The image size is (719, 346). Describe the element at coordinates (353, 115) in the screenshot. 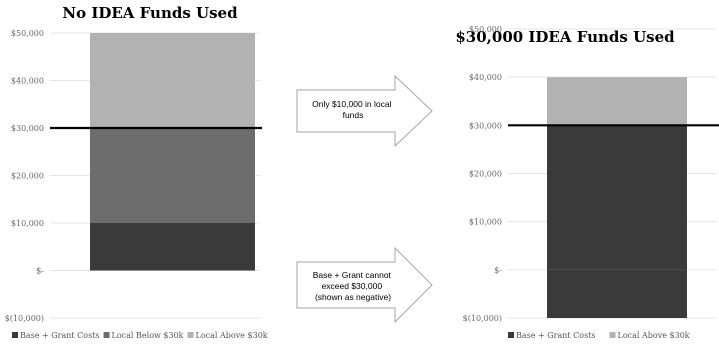

I see `callout-text-line: funds` at that location.